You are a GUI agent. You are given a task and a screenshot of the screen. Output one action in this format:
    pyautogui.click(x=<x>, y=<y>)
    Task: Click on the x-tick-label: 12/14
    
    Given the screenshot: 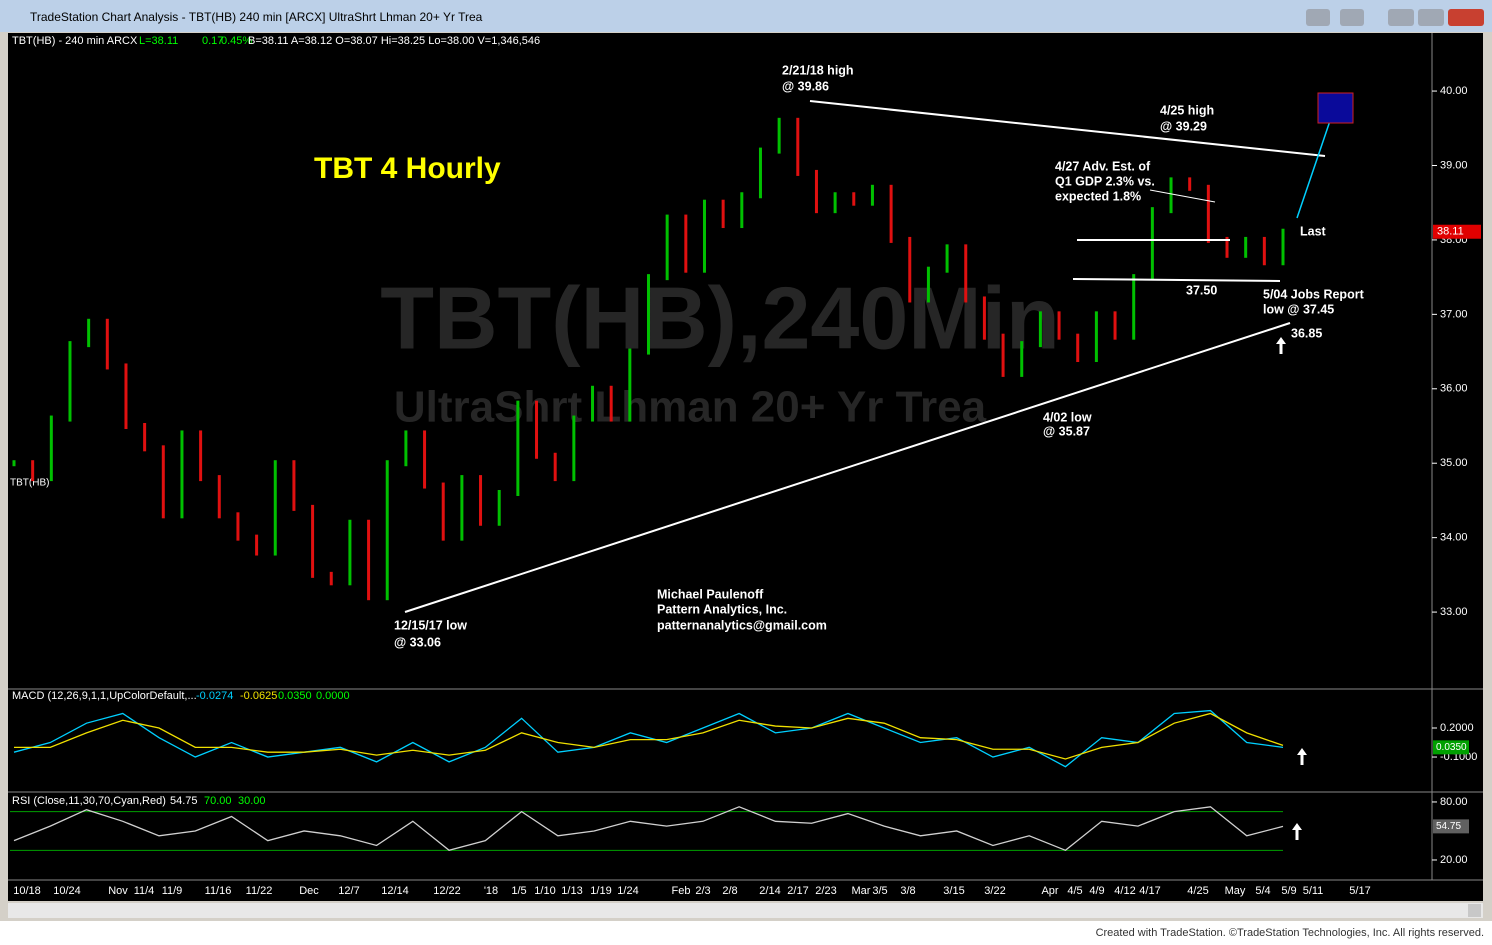 What is the action you would take?
    pyautogui.click(x=395, y=891)
    